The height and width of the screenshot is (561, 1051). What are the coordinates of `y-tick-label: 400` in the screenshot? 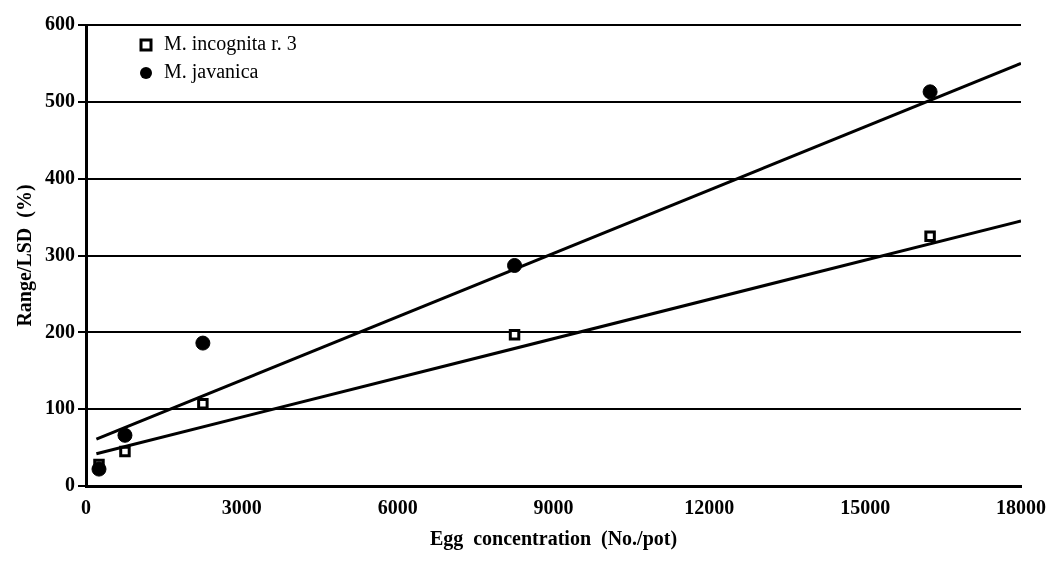 It's located at (60, 176).